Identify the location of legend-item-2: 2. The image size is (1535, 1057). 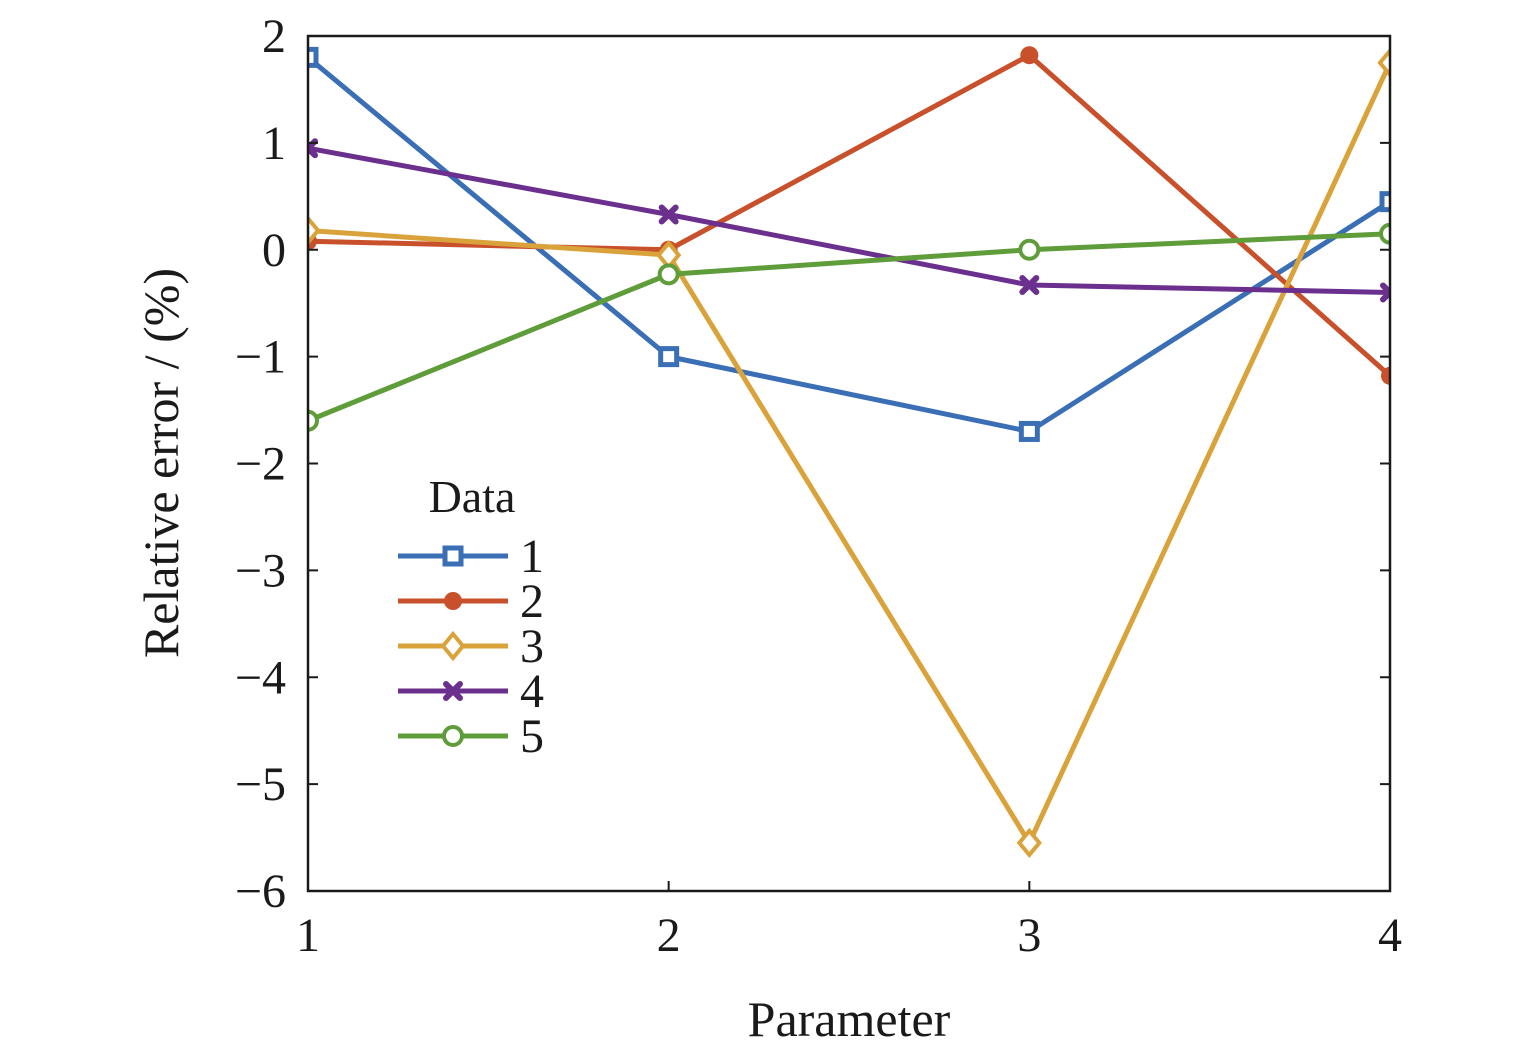
(471, 601).